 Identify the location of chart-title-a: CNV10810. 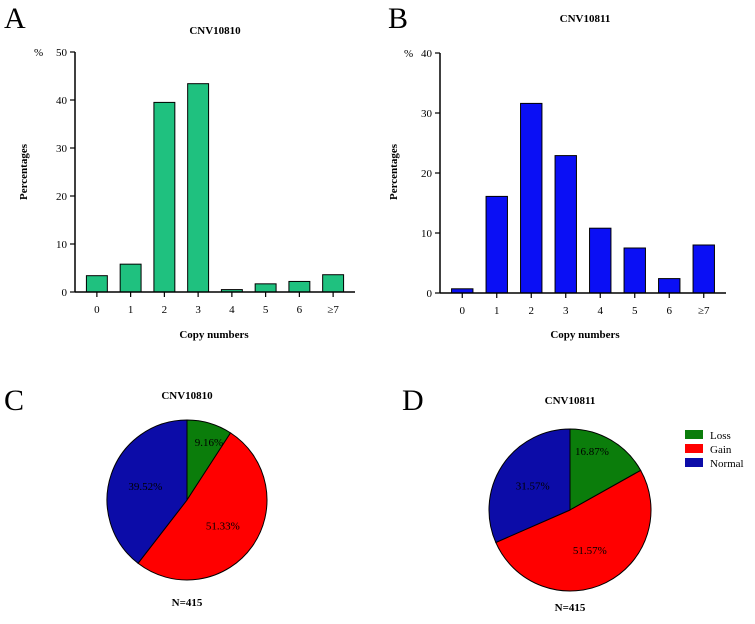
(215, 31).